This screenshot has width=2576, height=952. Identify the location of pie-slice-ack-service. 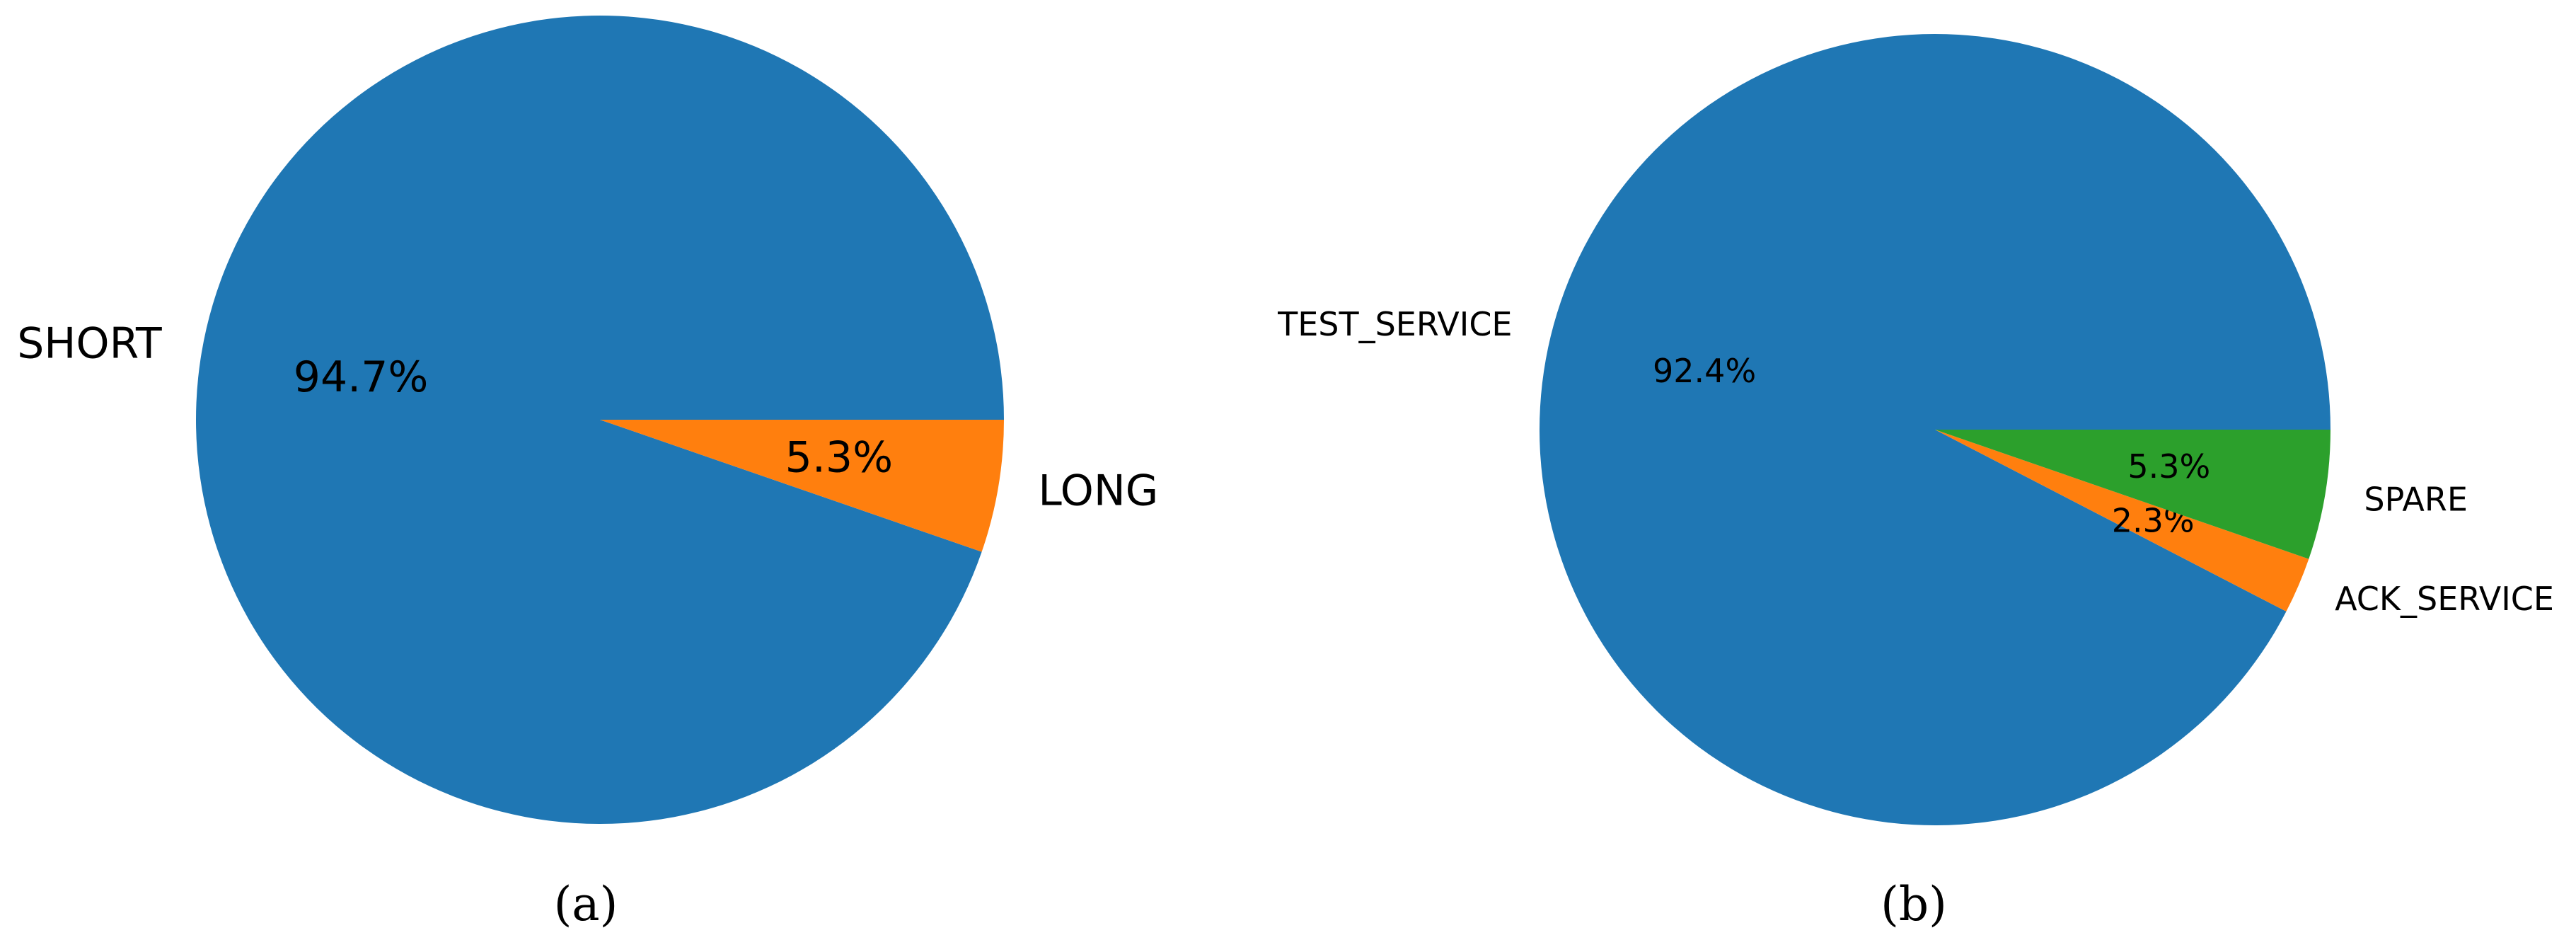
(2122, 521).